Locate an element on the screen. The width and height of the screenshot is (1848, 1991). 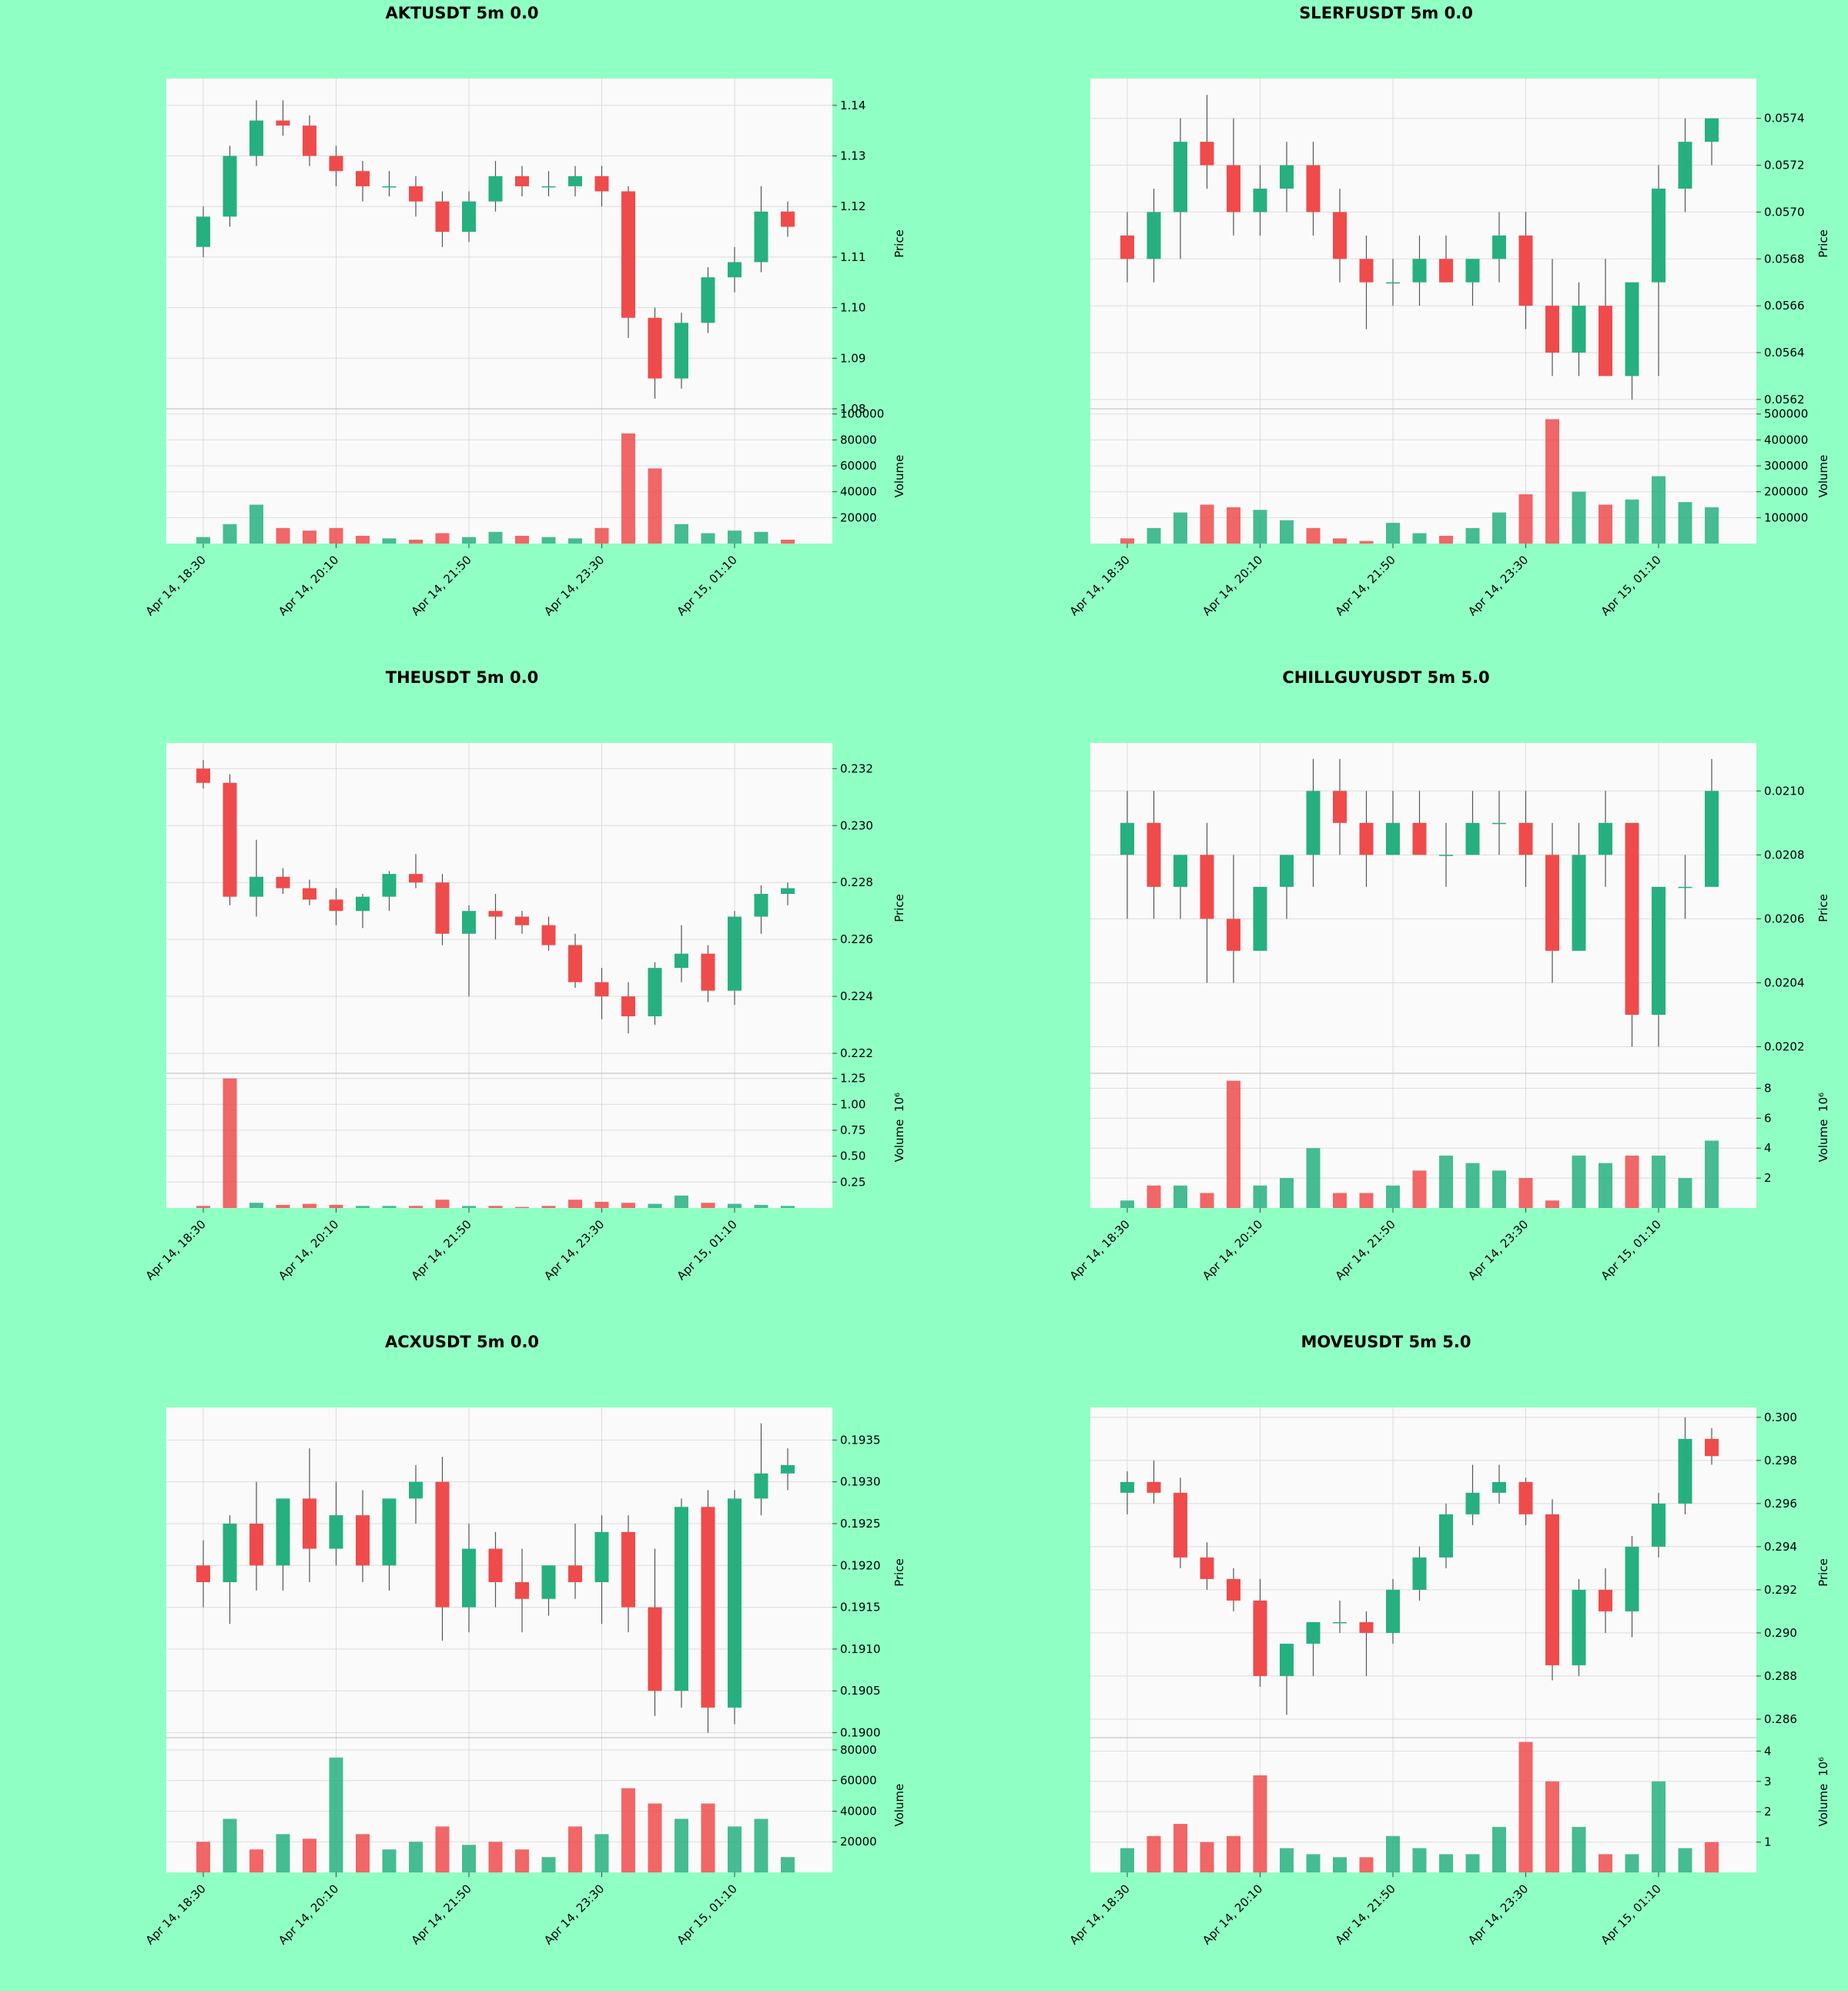
x-tick-label: Apr 14, 20:10 is located at coordinates (308, 1250).